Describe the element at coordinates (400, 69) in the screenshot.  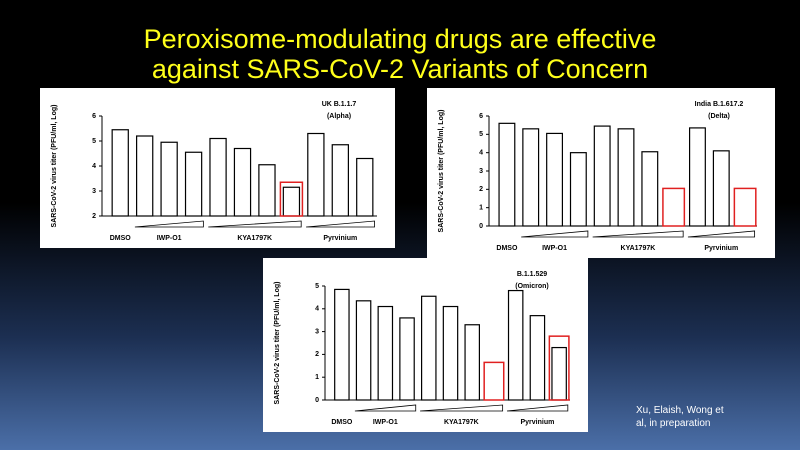
I see `slide-title: against SARS-CoV-2 Variants of Concern` at that location.